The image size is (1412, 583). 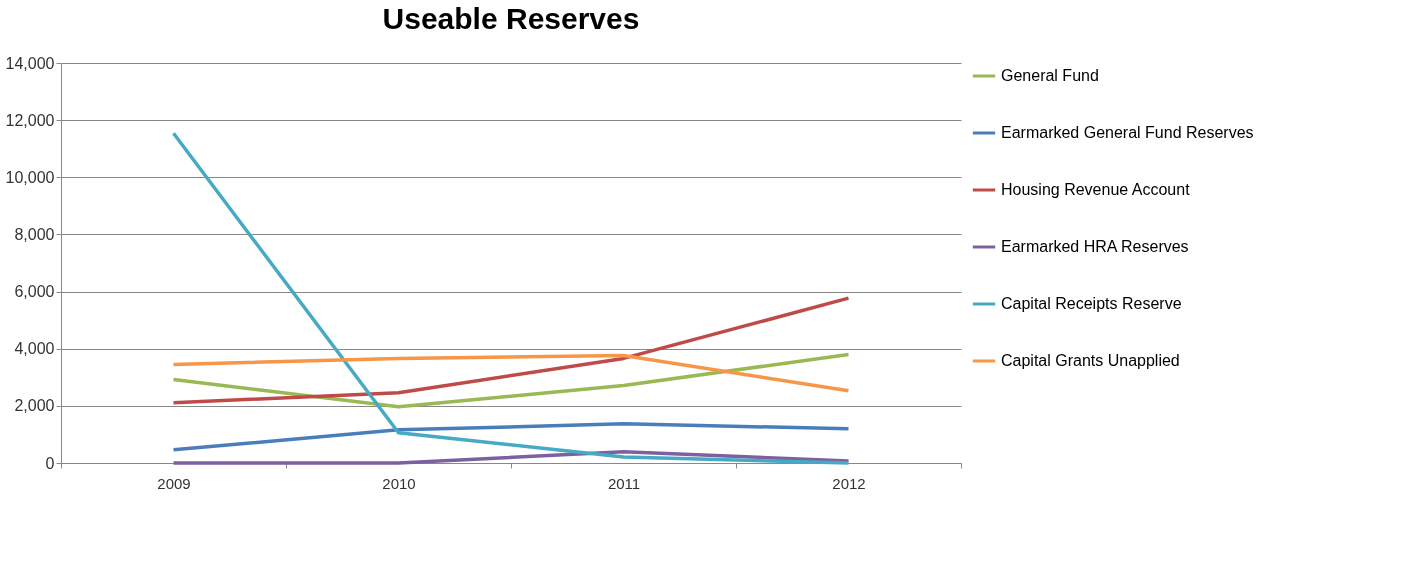 What do you see at coordinates (1091, 303) in the screenshot?
I see `legend-label: Capital Receipts Reserve` at bounding box center [1091, 303].